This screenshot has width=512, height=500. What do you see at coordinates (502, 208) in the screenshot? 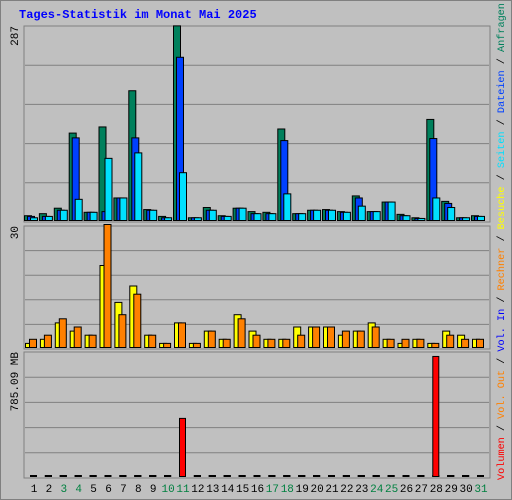
I see `legend-entry: Besuche` at bounding box center [502, 208].